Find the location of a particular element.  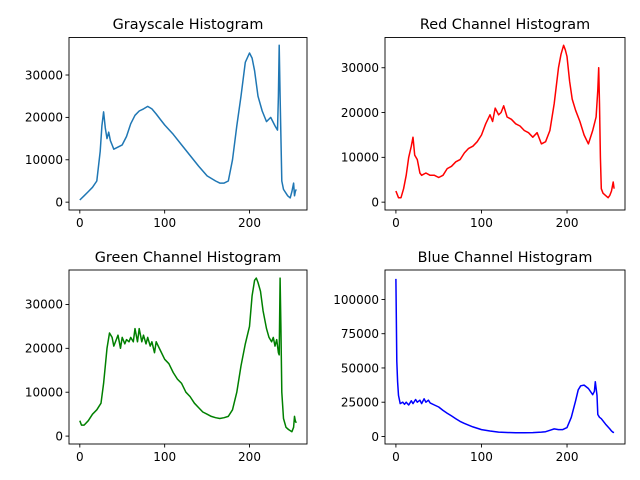

grayscale-histogram-xtick-label: 200 is located at coordinates (249, 223).